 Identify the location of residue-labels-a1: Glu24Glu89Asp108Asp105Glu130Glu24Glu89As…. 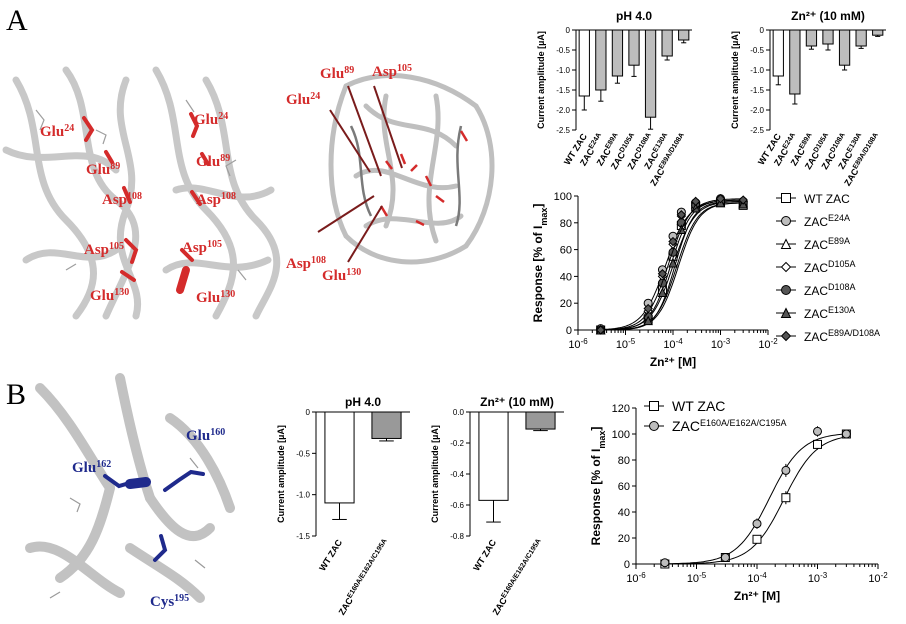
(138, 209).